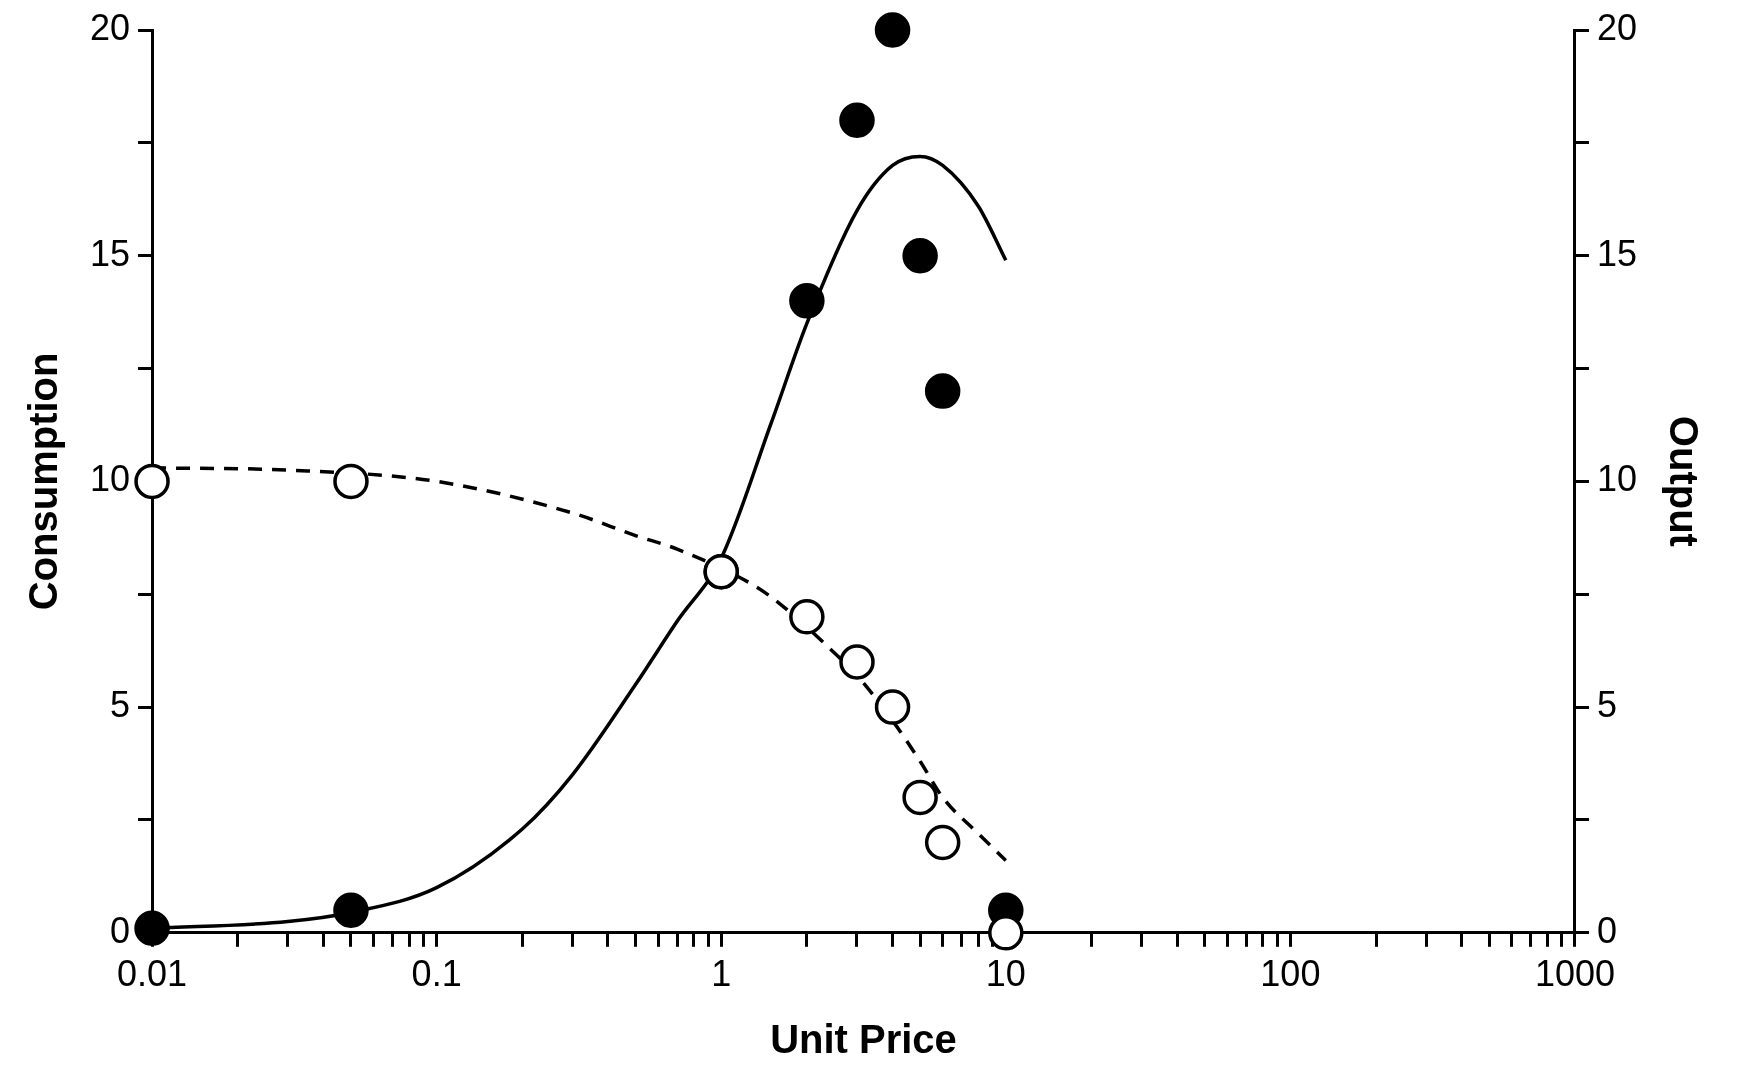  I want to click on y-tick-label: 0, so click(120, 930).